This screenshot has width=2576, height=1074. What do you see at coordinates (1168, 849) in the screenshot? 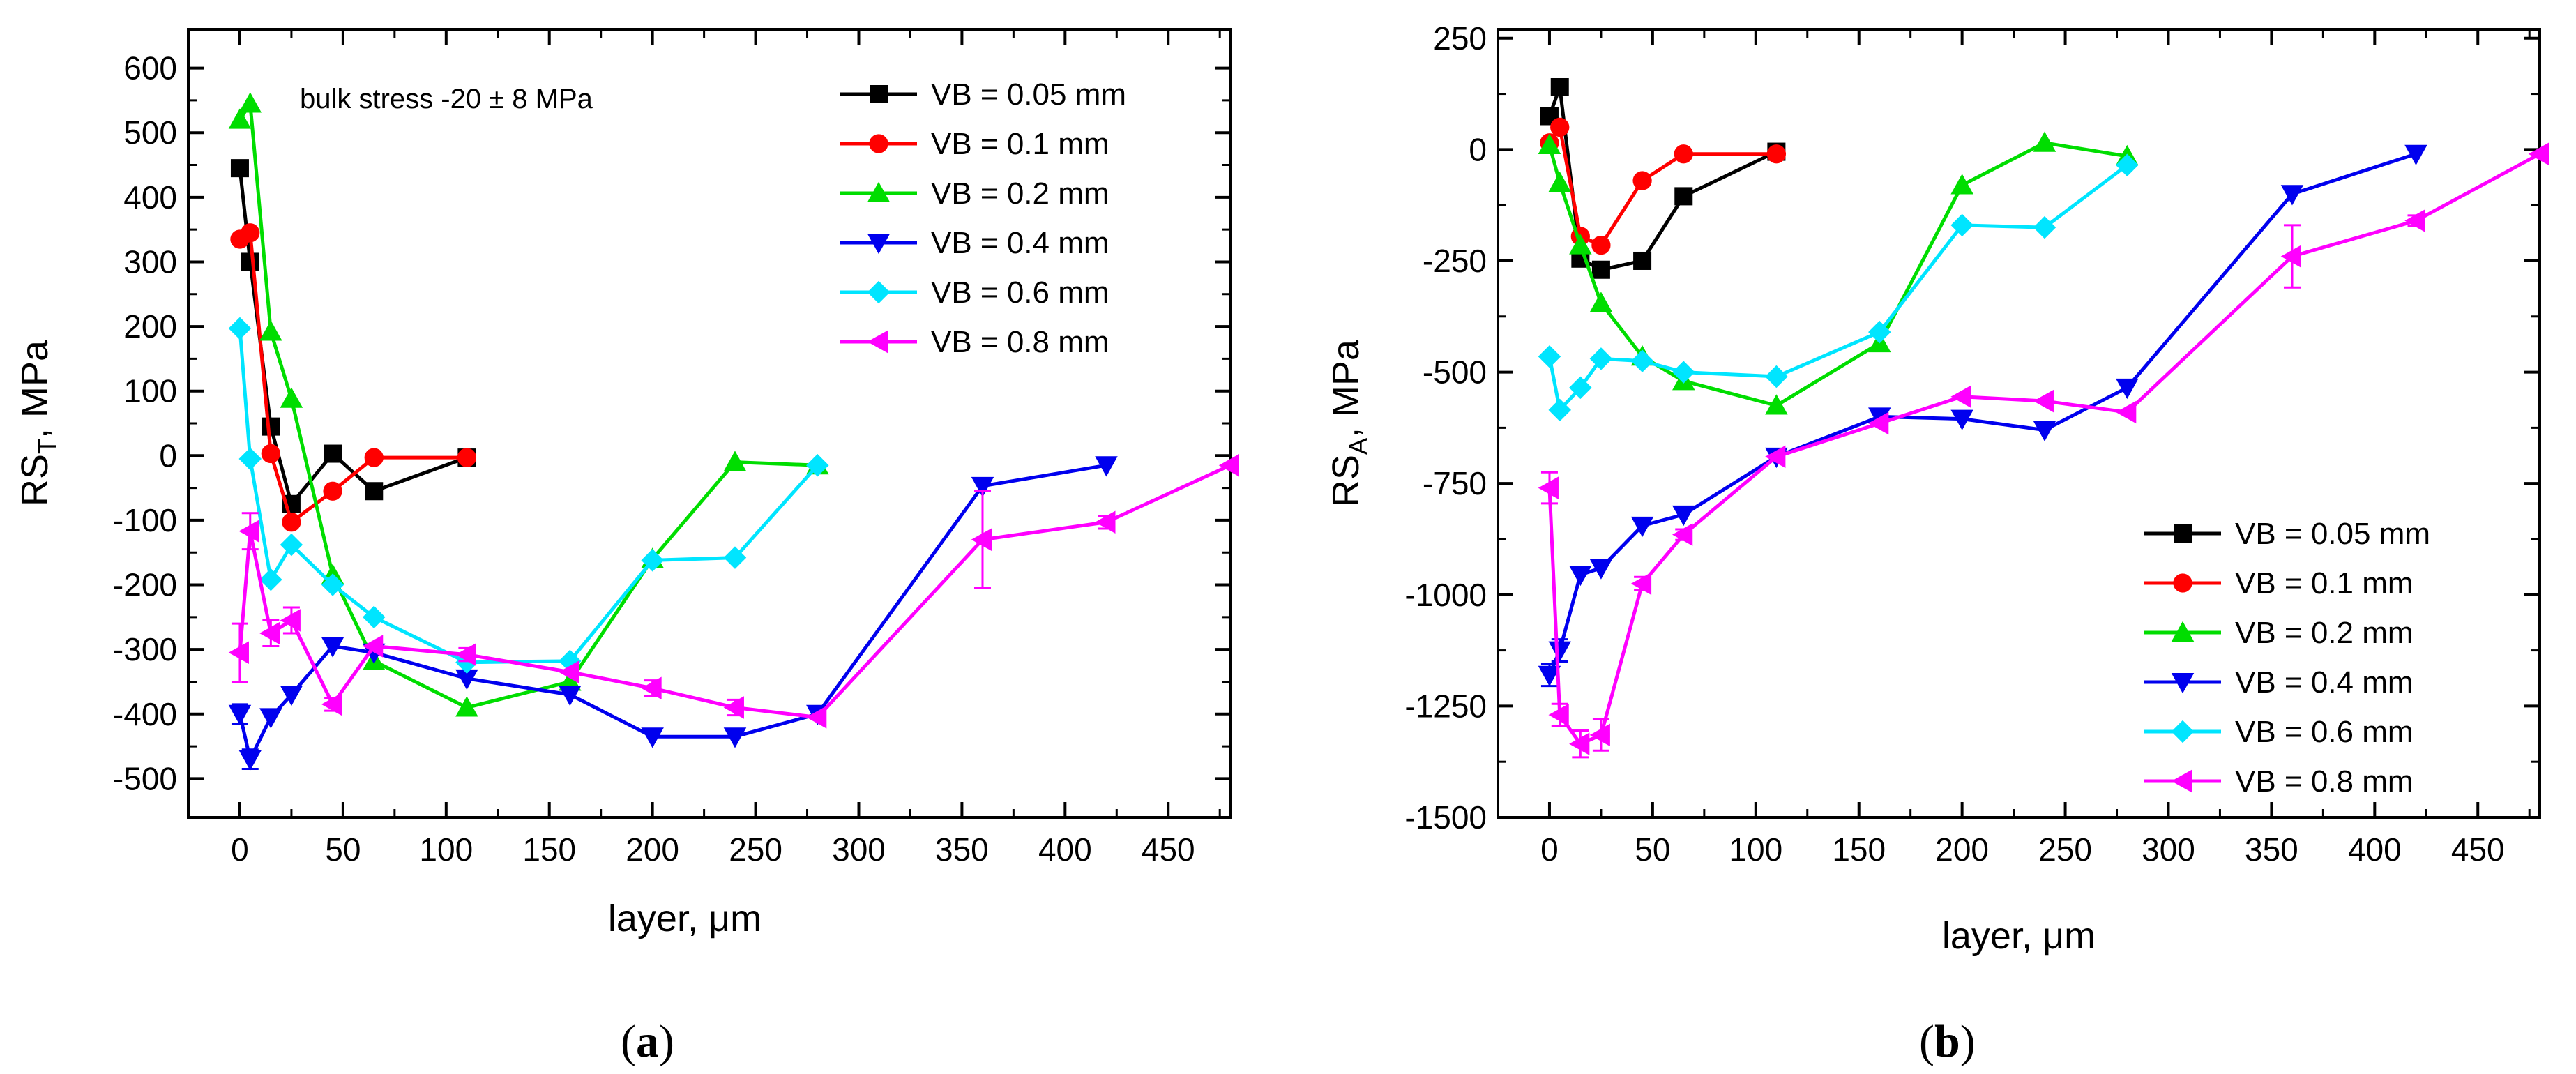
I see `a-x-tick-label: 450` at bounding box center [1168, 849].